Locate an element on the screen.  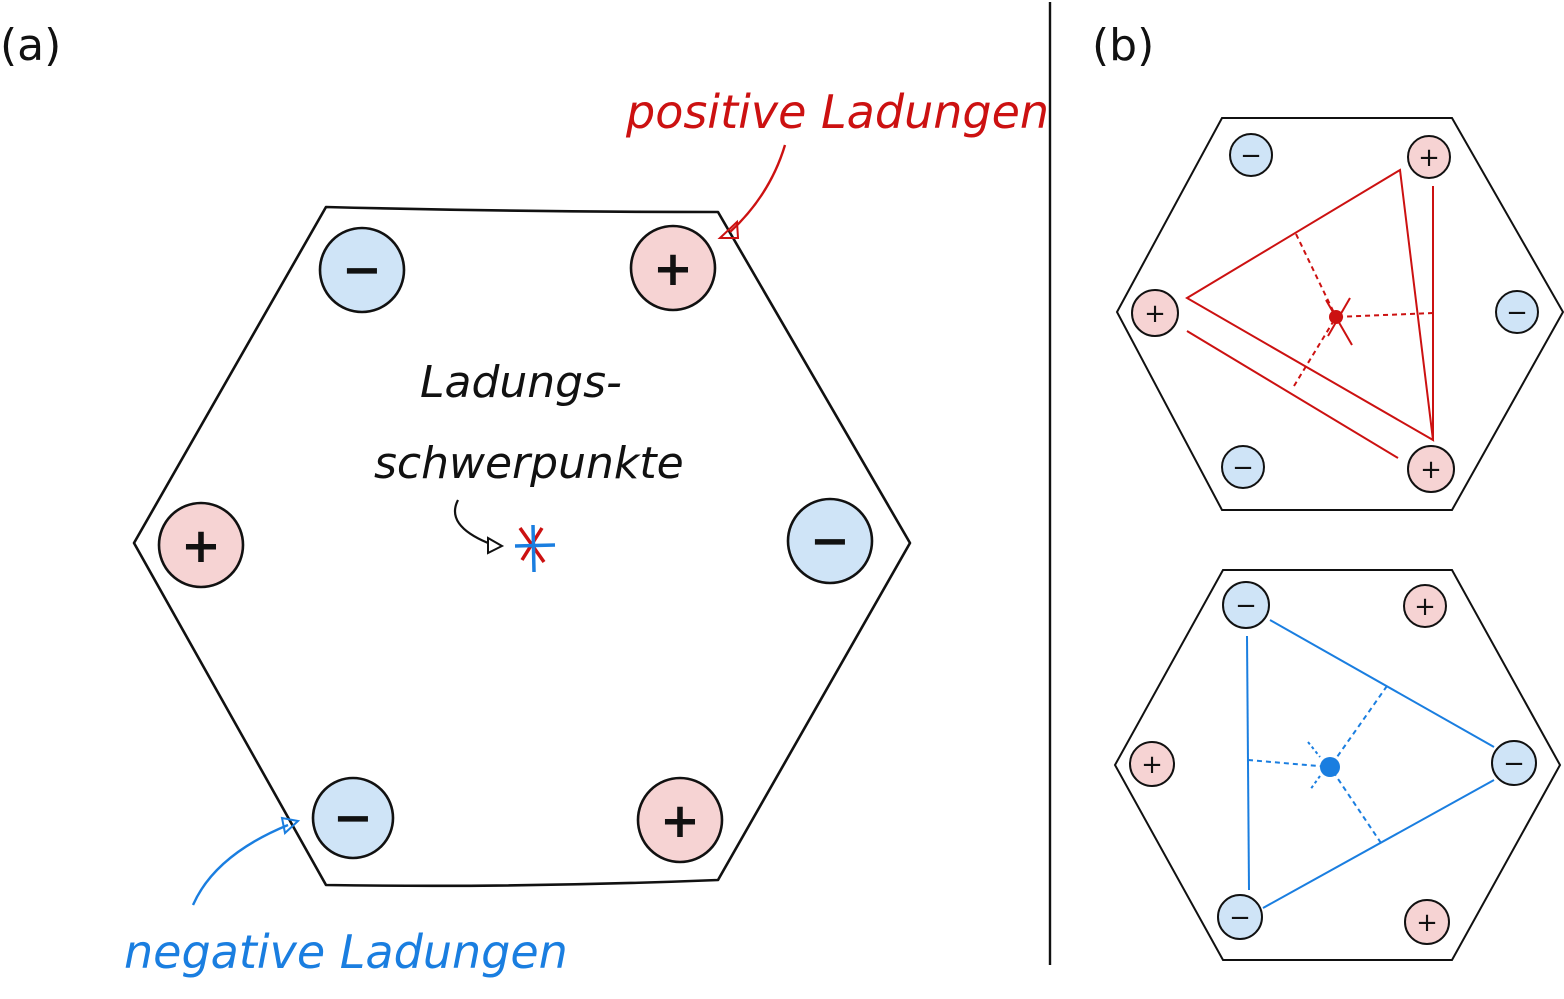
positive-charges-label: positive Ladungen is located at coordinates (837, 112).